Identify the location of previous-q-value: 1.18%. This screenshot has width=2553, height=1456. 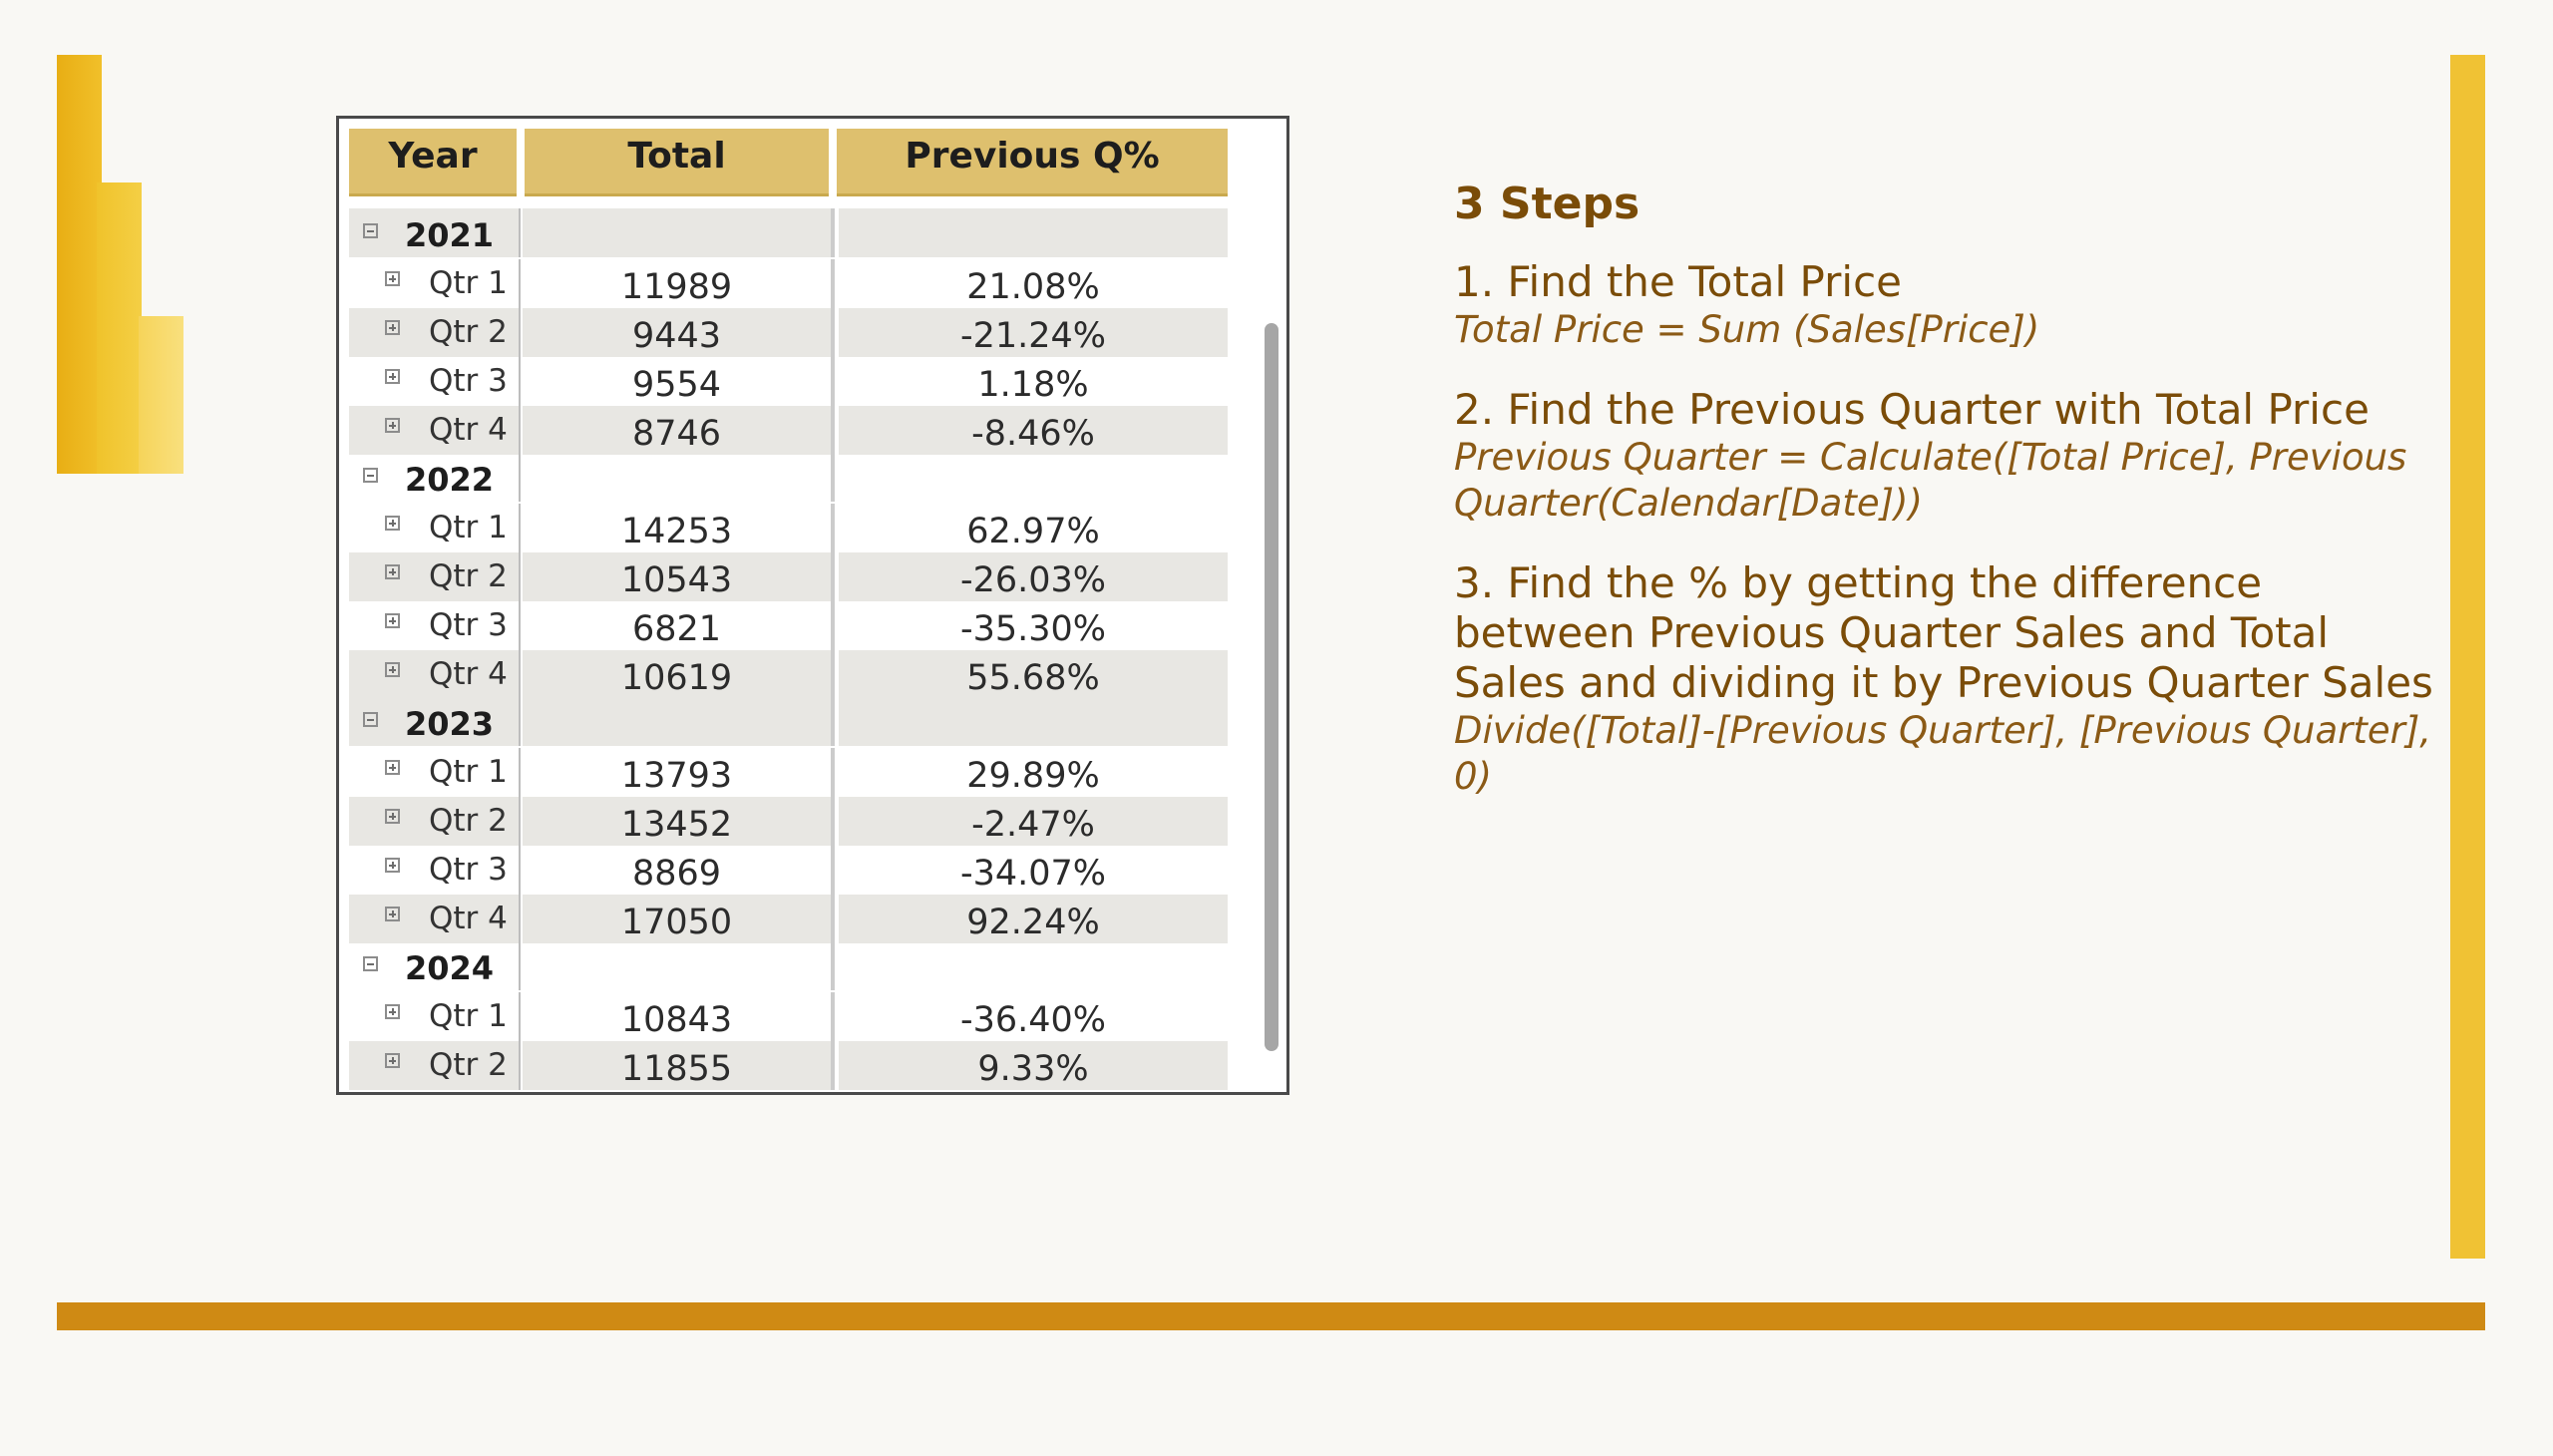
(1033, 385).